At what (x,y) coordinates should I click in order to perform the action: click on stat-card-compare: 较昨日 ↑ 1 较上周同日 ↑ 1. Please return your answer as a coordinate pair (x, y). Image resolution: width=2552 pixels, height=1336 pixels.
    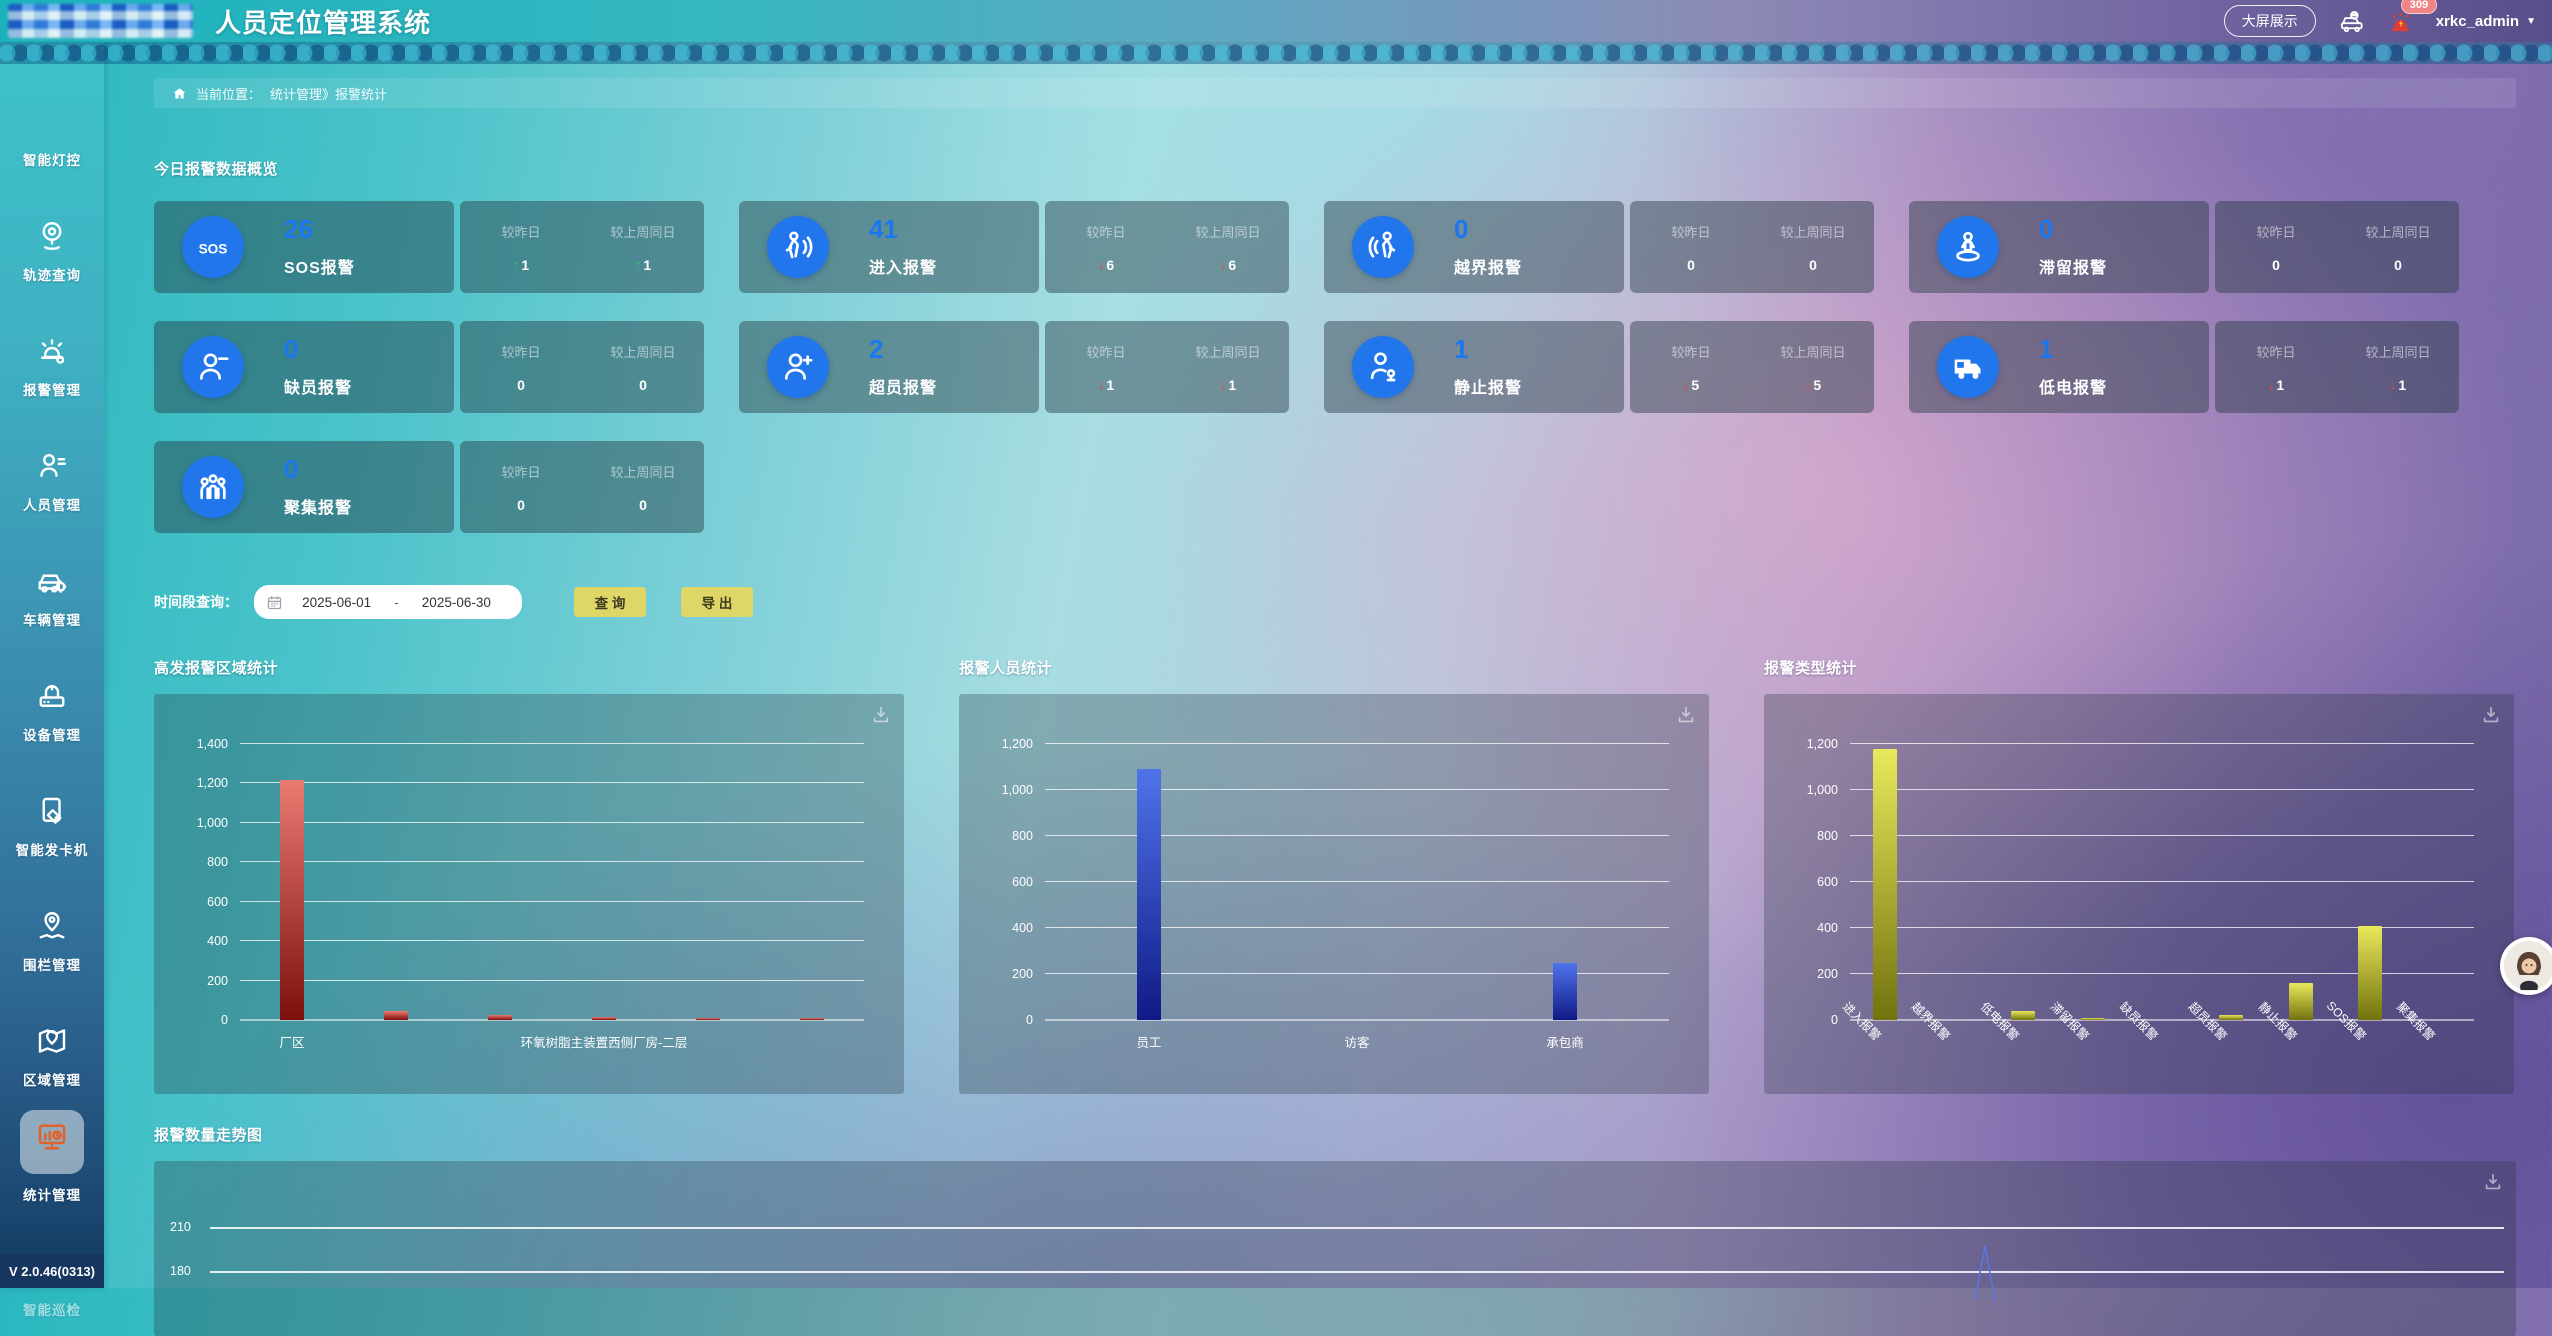
    Looking at the image, I should click on (582, 247).